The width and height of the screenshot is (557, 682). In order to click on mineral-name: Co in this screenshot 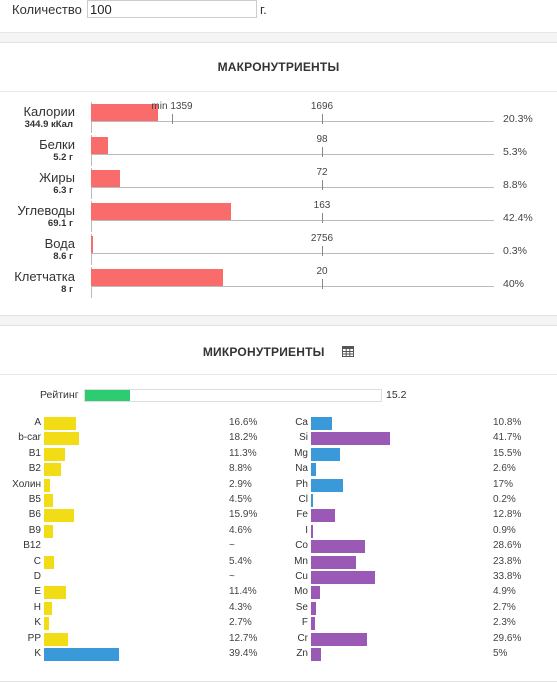, I will do `click(301, 545)`.